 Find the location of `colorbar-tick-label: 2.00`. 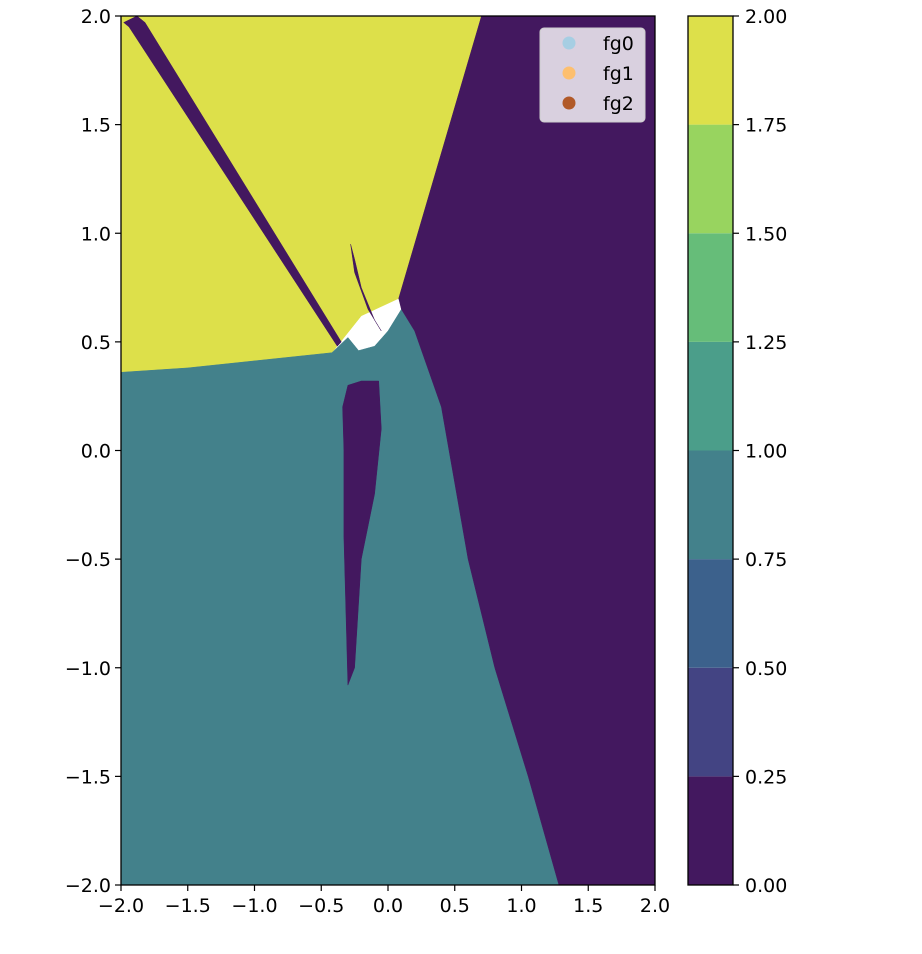

colorbar-tick-label: 2.00 is located at coordinates (766, 17).